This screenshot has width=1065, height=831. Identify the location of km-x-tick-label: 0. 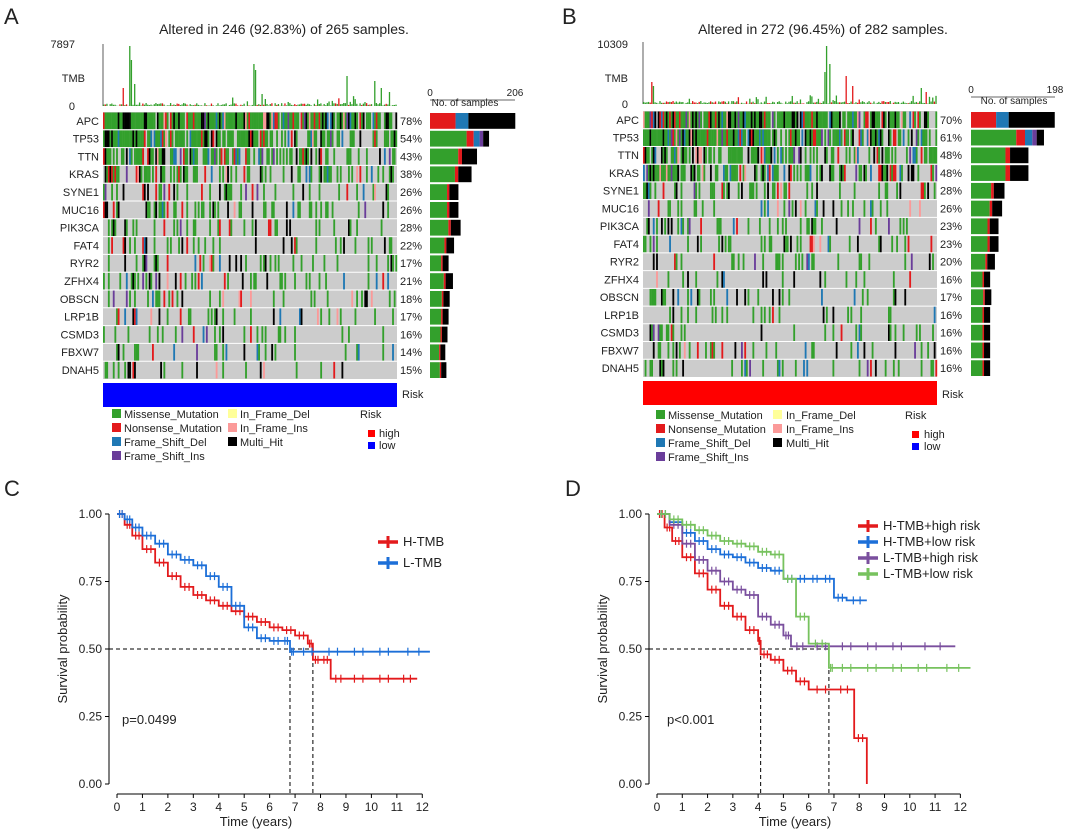
(657, 807).